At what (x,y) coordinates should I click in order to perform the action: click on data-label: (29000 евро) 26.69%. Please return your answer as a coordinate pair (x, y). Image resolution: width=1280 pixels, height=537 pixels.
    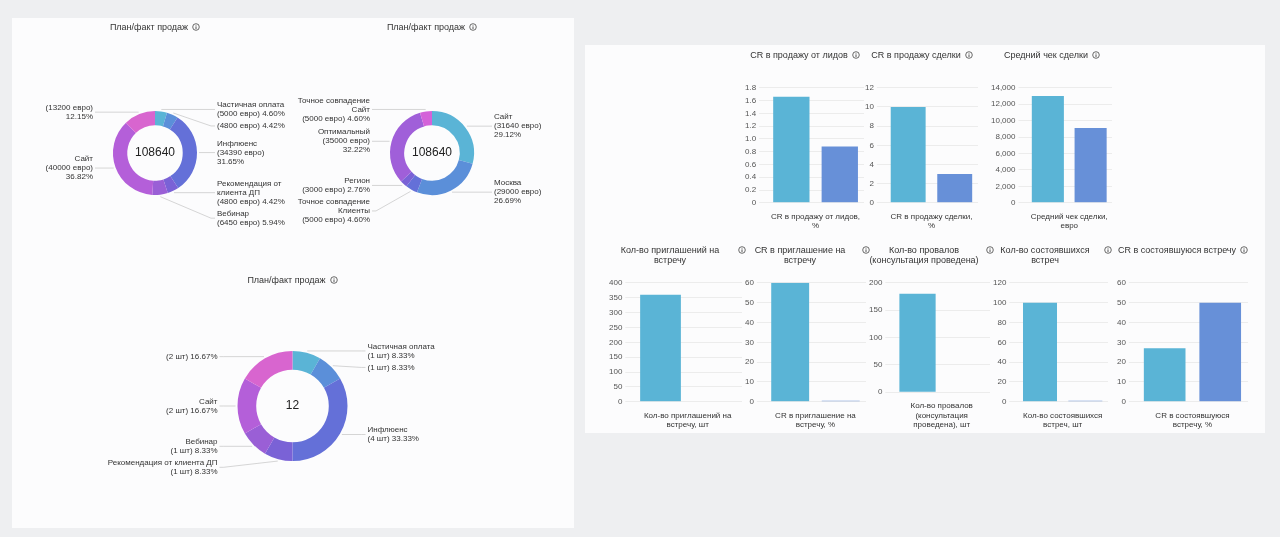
    Looking at the image, I should click on (518, 196).